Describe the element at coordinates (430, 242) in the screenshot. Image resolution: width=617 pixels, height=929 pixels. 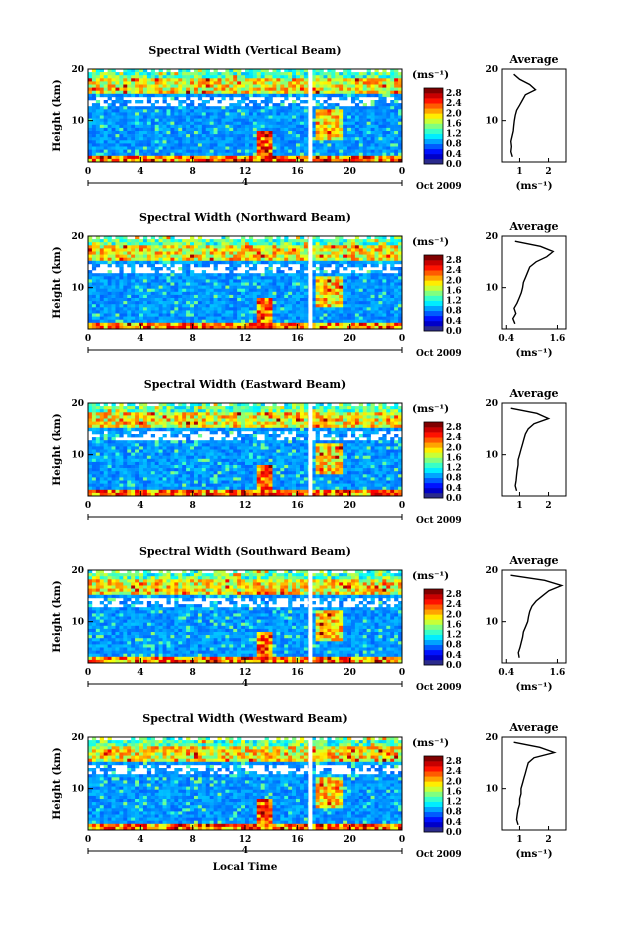
I see `colorbar-unit: (ms⁻¹)` at that location.